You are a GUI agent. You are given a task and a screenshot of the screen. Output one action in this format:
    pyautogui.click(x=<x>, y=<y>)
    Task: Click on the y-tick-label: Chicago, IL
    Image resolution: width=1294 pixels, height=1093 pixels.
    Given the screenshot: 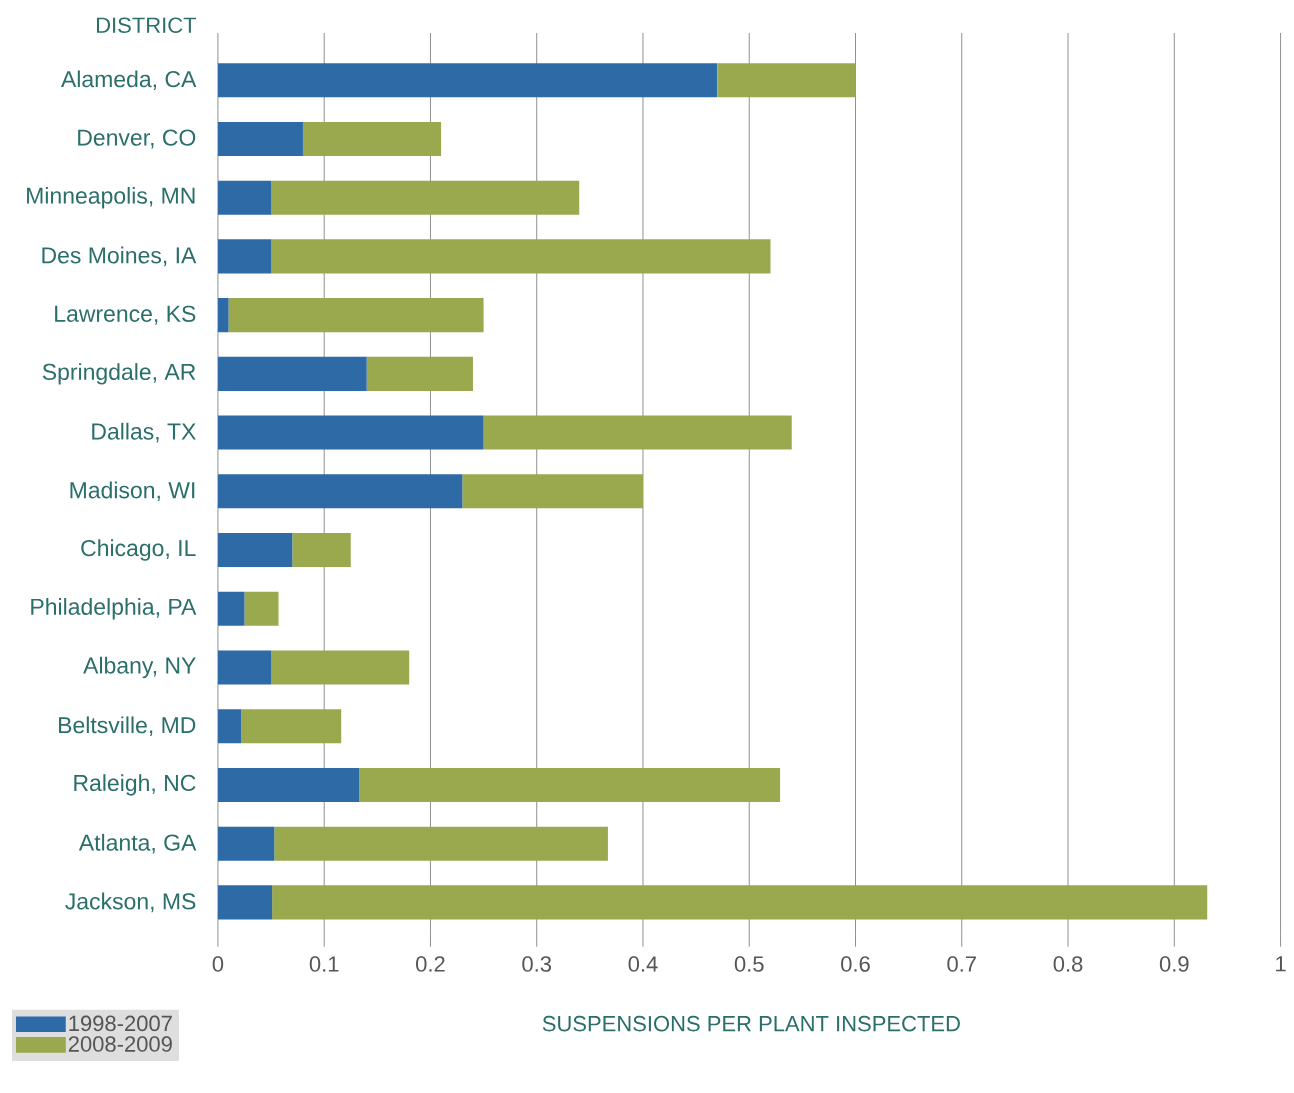 What is the action you would take?
    pyautogui.click(x=138, y=550)
    